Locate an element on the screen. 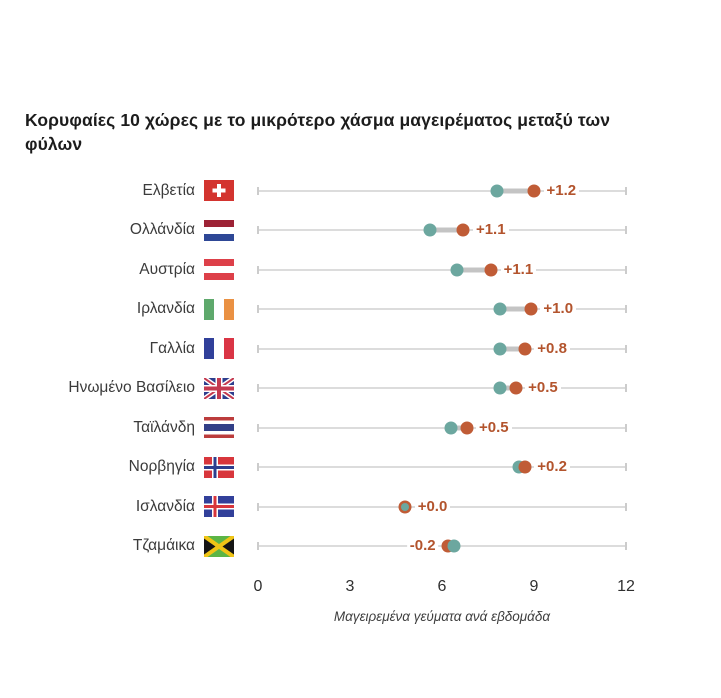 Image resolution: width=721 pixels, height=698 pixels. dumbbell-row: Ηνωμένο Βασίλειο +0.5 is located at coordinates (360, 389).